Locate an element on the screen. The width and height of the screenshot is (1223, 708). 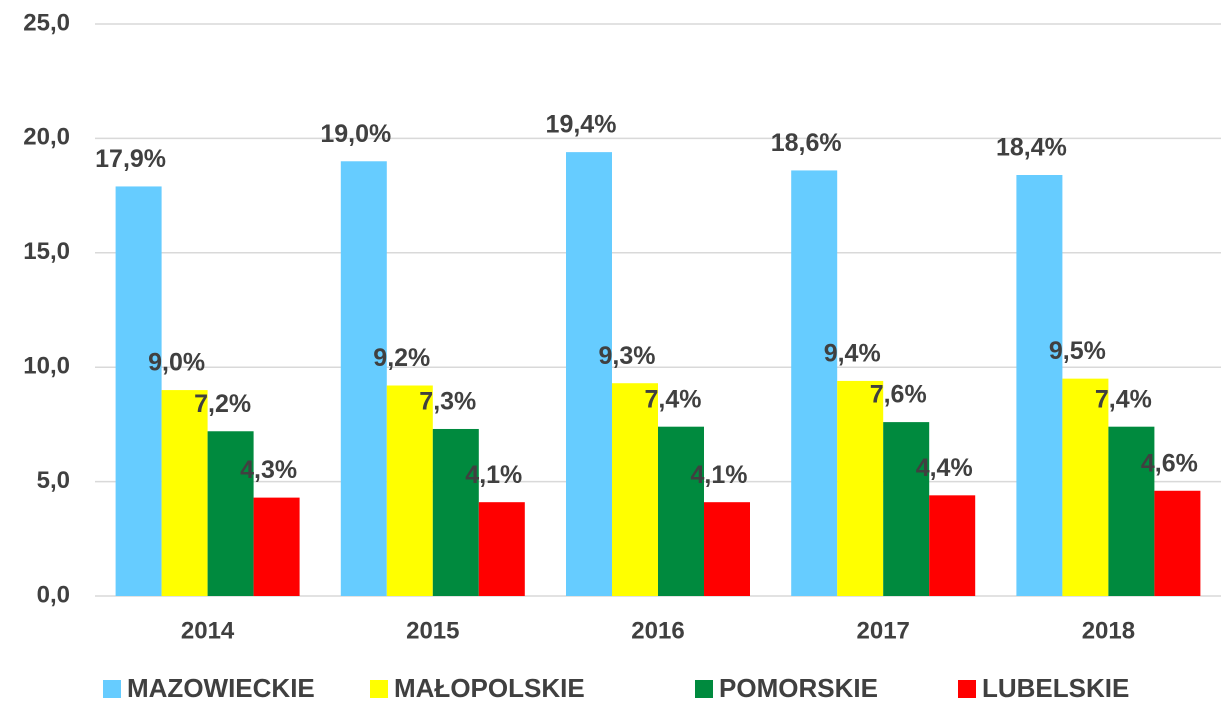
legend-label: MAZOWIECKIE is located at coordinates (221, 688).